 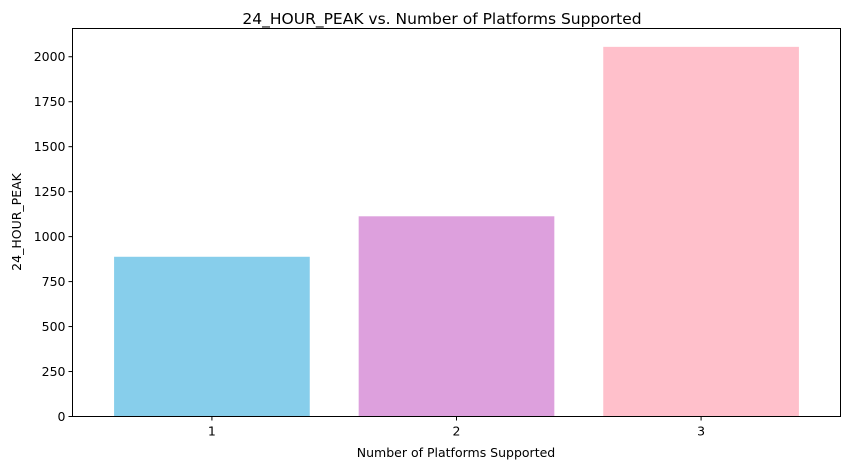 I want to click on y-axis-ticks: 0 250 500 750 1000 1250 1500 1750 2000, so click(x=53, y=236).